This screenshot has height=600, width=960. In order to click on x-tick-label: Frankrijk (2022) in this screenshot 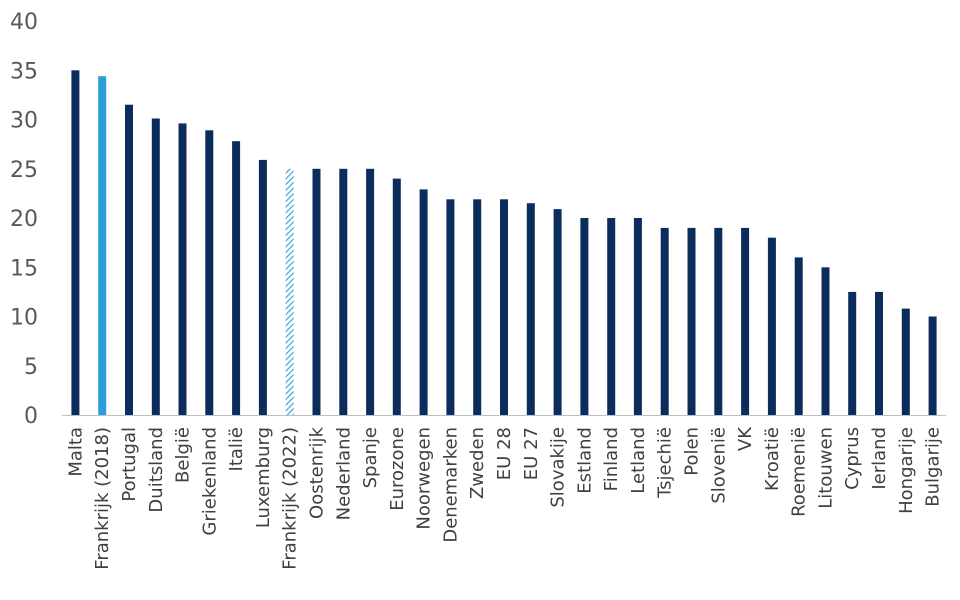, I will do `click(290, 498)`.